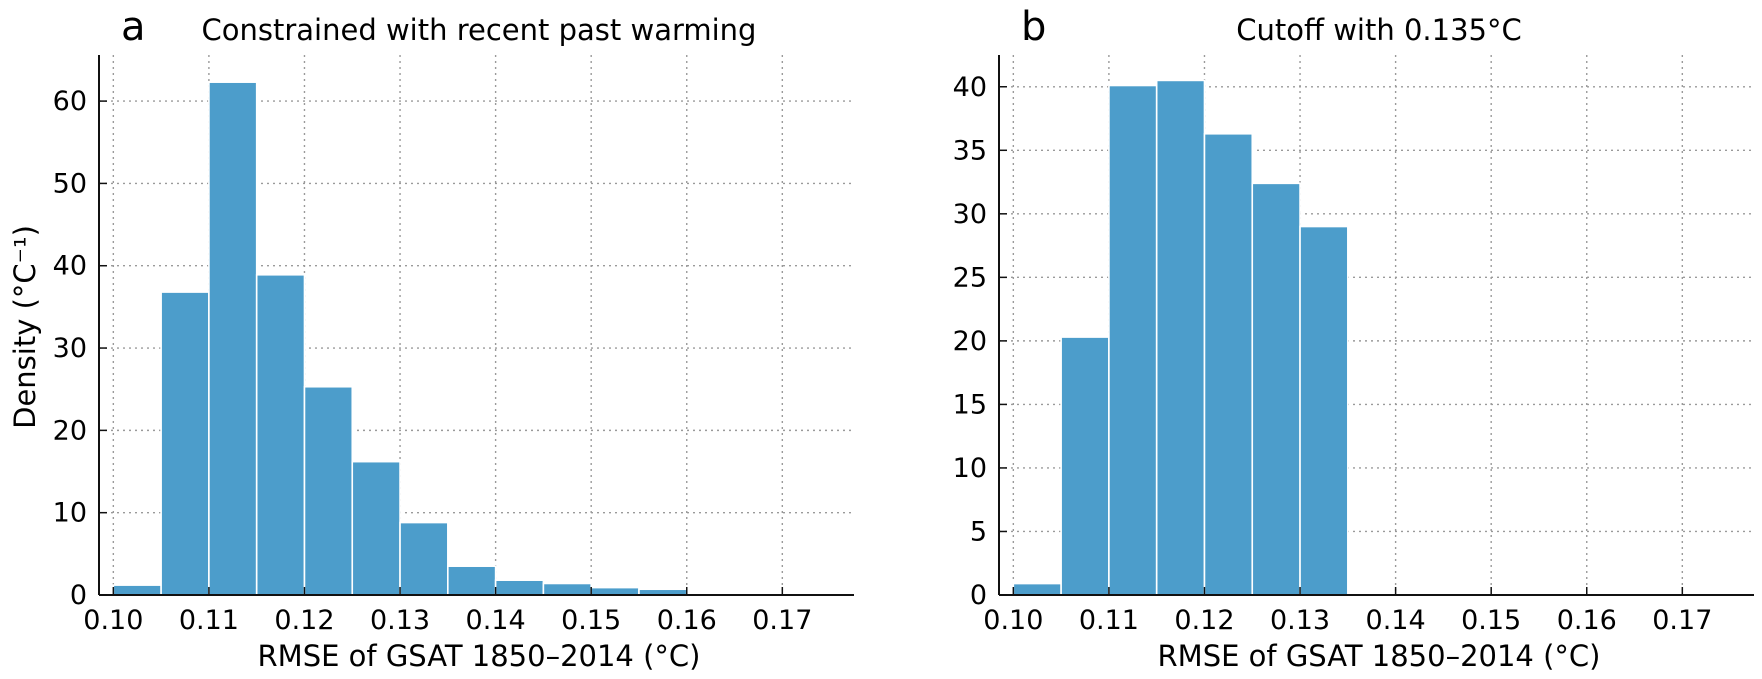  I want to click on panel-label-a: a, so click(133, 27).